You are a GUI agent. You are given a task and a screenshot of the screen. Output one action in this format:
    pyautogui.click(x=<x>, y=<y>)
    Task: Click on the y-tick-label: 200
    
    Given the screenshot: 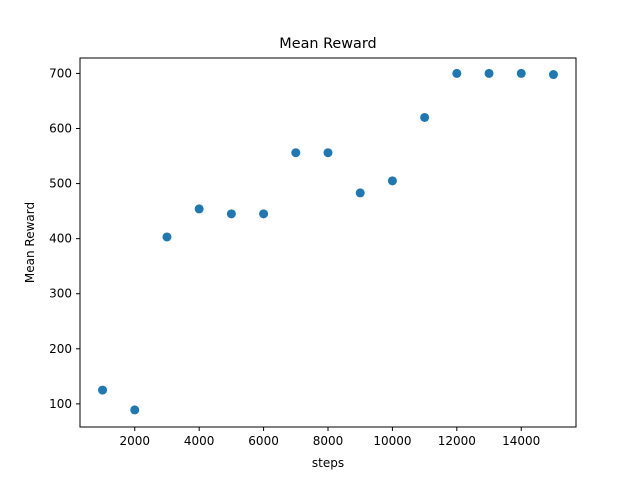 What is the action you would take?
    pyautogui.click(x=60, y=349)
    